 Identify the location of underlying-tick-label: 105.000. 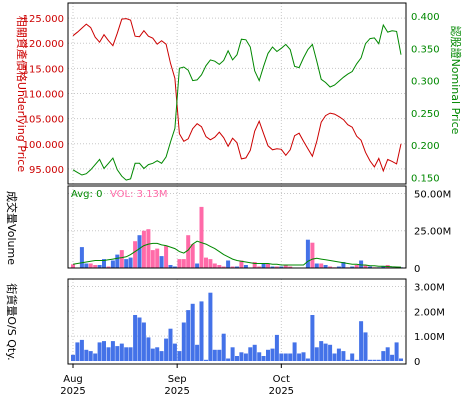
(43, 120).